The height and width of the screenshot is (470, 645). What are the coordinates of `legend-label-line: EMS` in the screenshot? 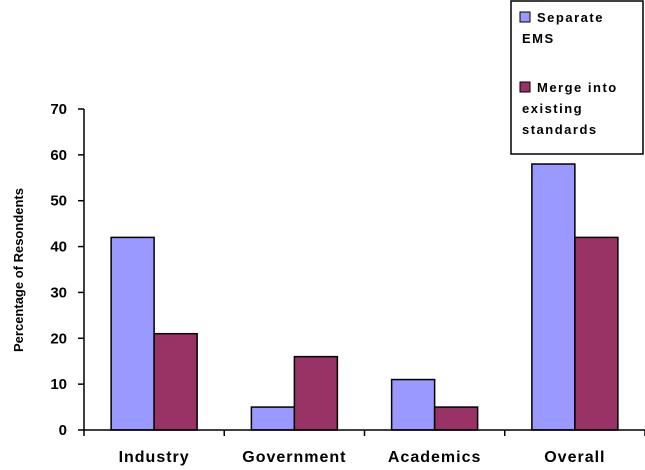 It's located at (538, 38).